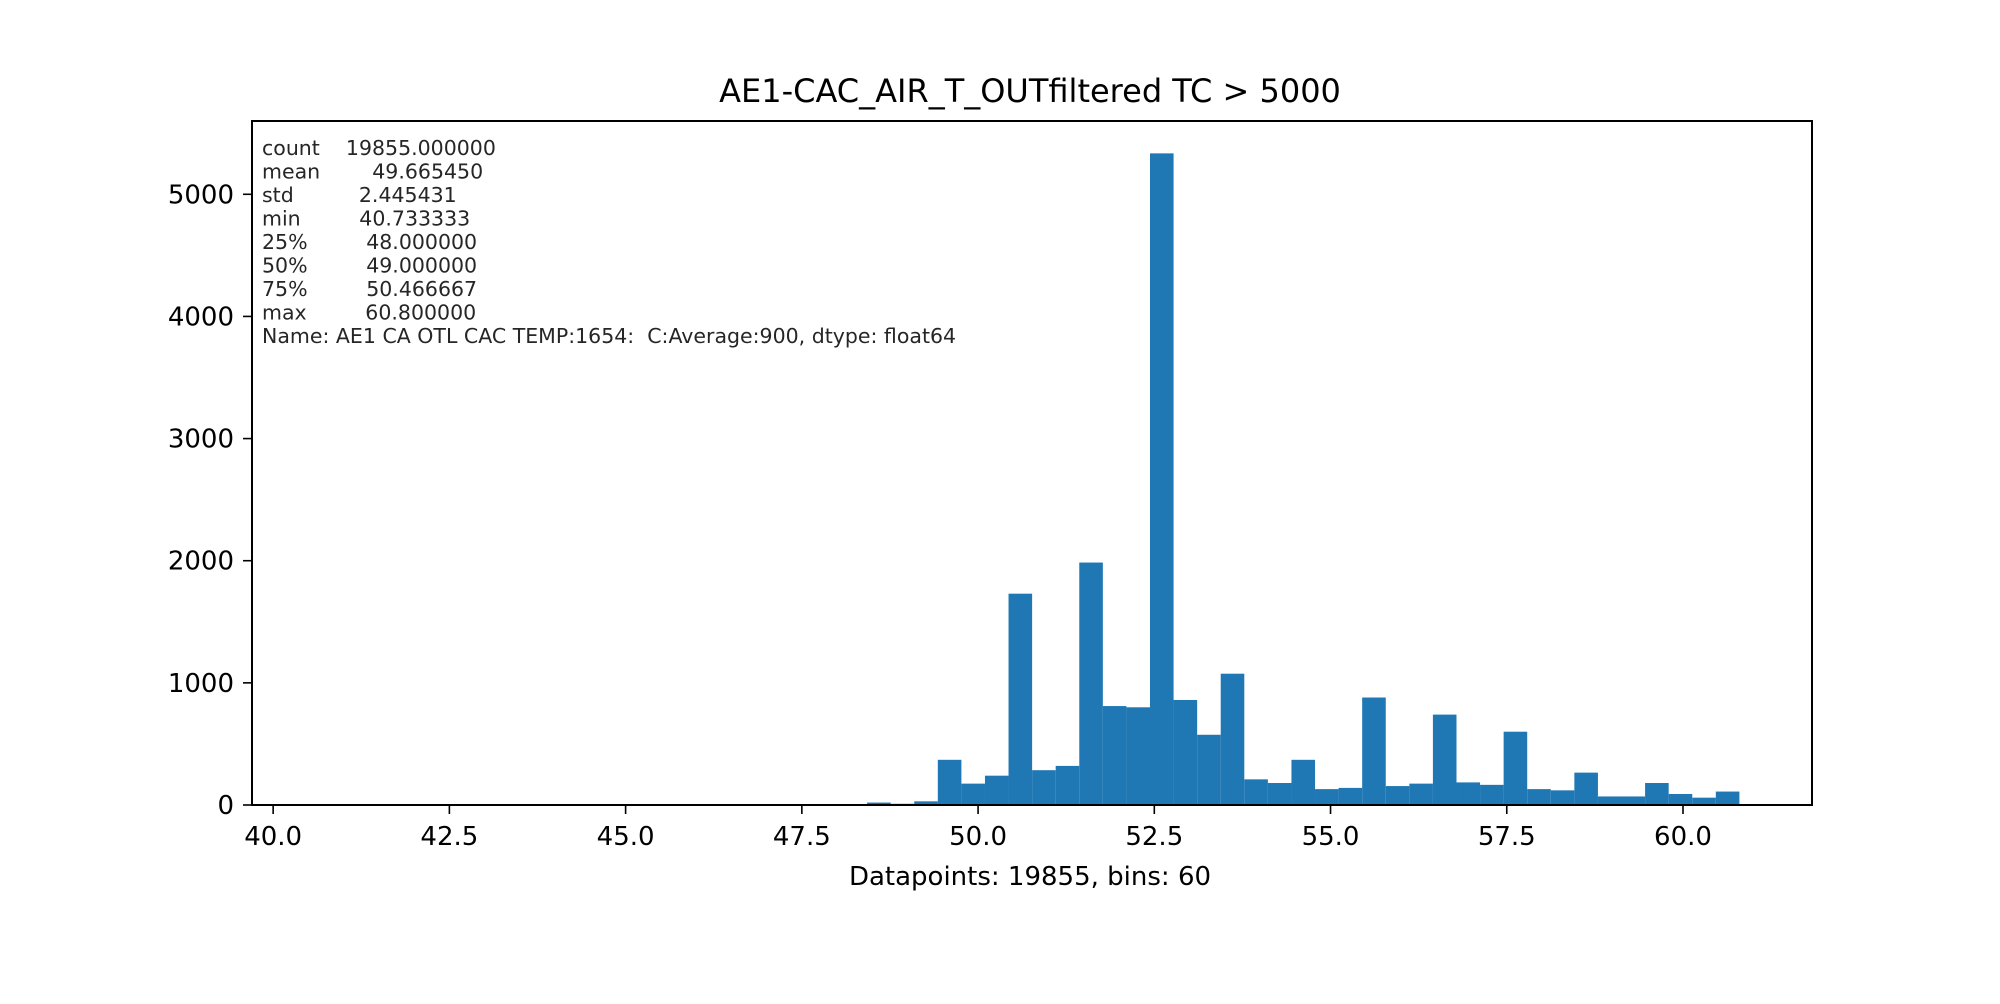 The width and height of the screenshot is (2000, 1004). Describe the element at coordinates (379, 148) in the screenshot. I see `stats-line: count 19855.000000` at that location.